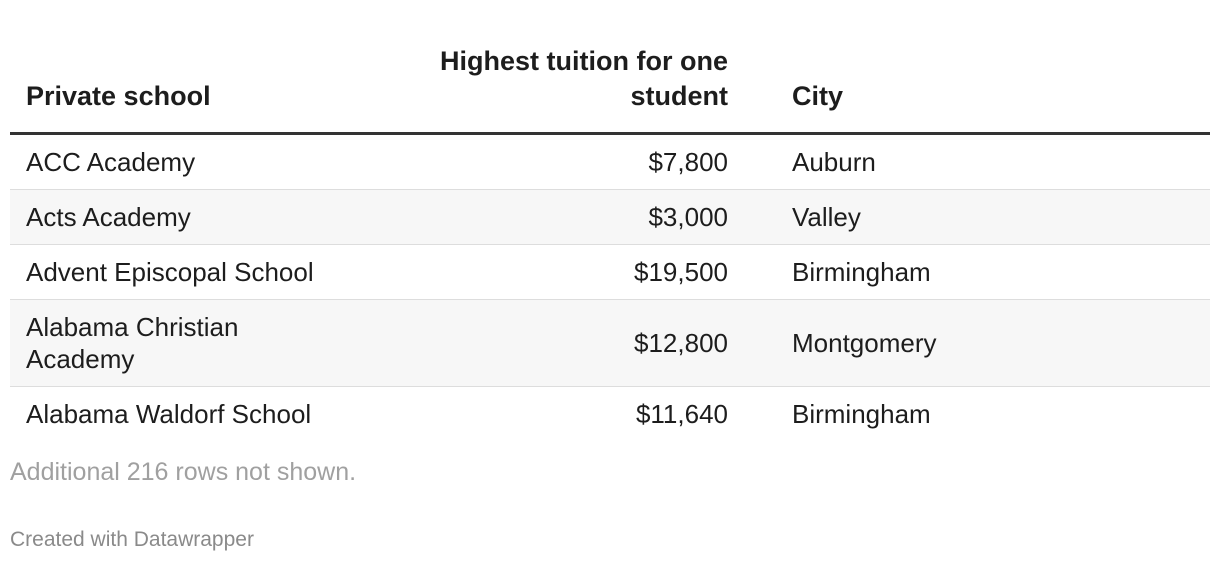 Image resolution: width=1220 pixels, height=564 pixels. Describe the element at coordinates (183, 472) in the screenshot. I see `notes: Additional 216 rows not shown.` at that location.